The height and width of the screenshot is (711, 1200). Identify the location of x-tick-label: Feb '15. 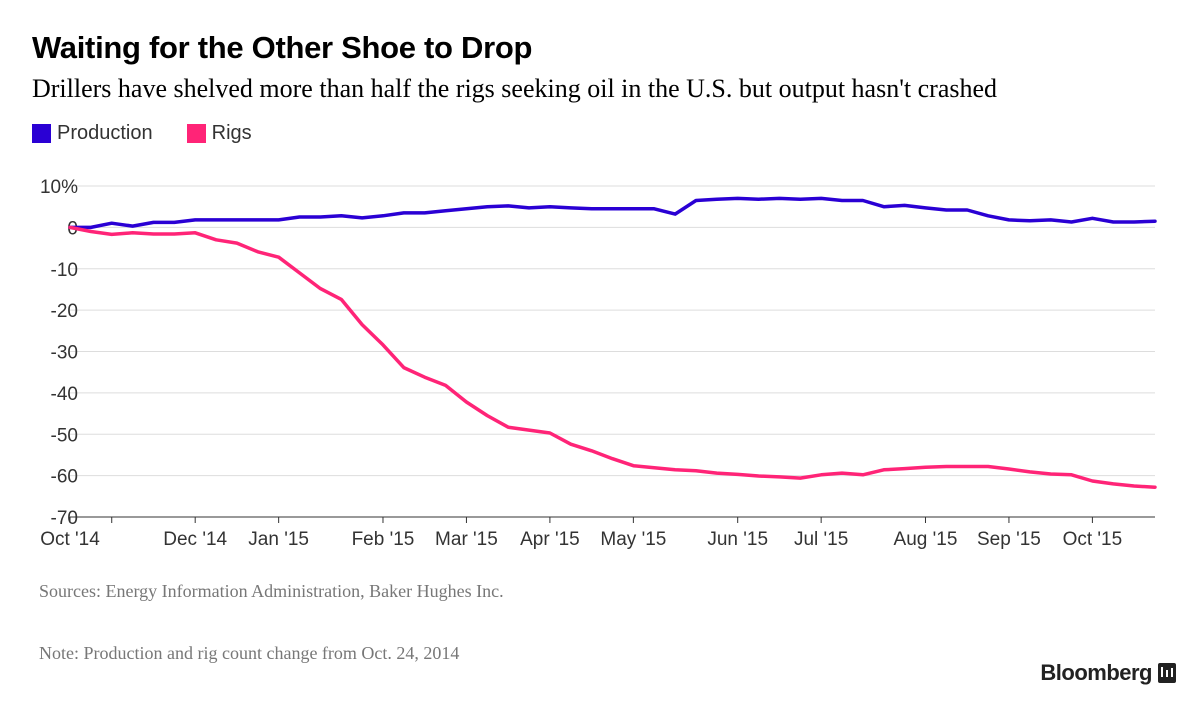
(383, 539).